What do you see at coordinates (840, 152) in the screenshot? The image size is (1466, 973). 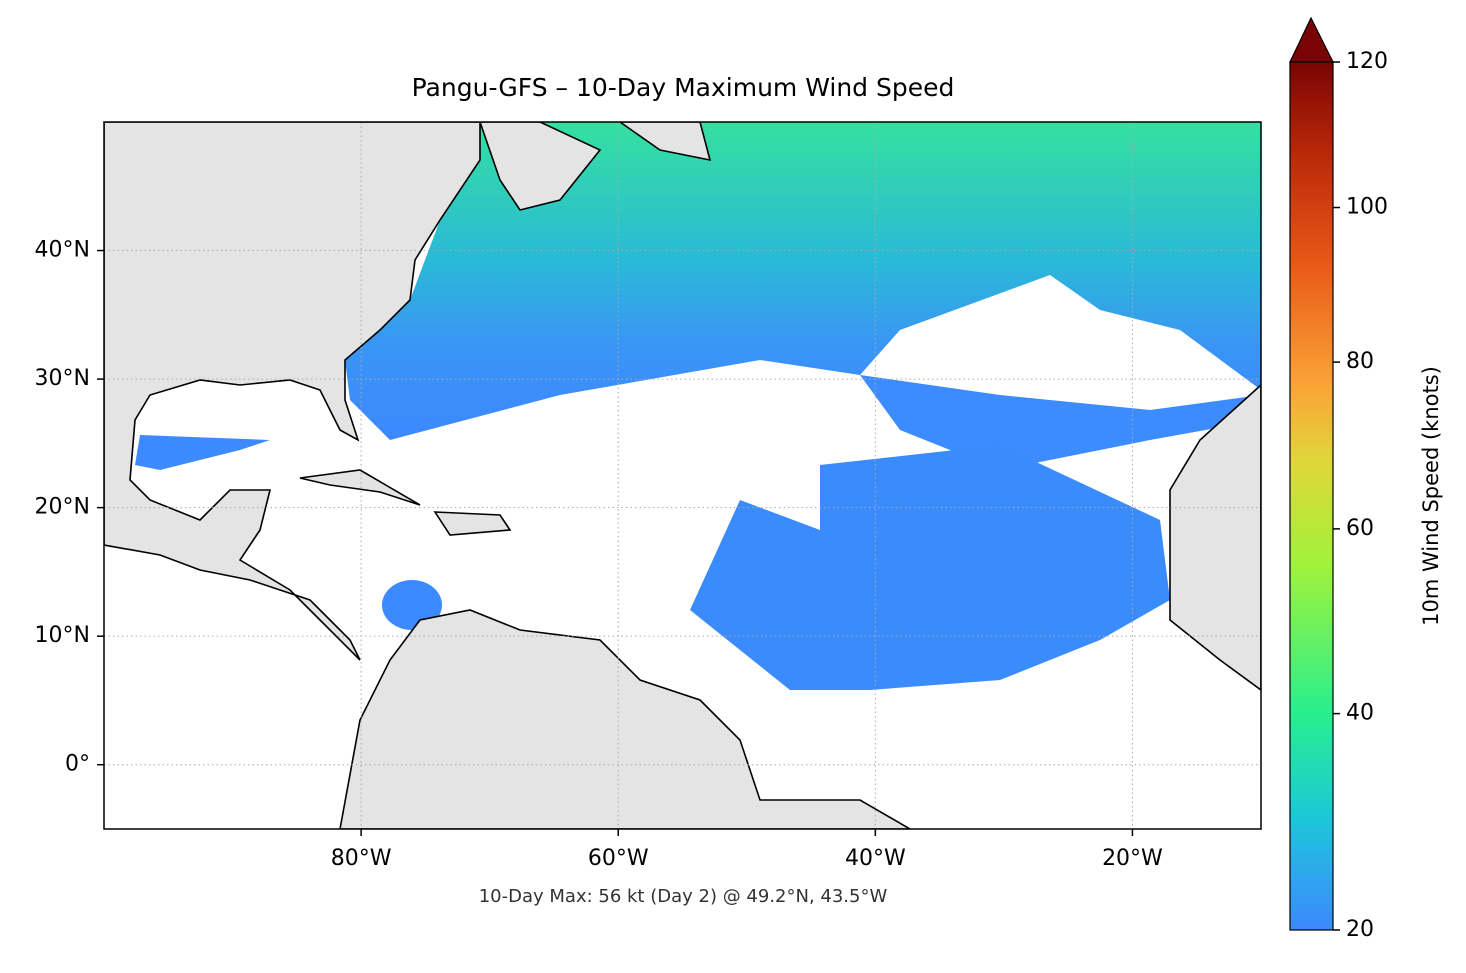 I see `wind-peak` at bounding box center [840, 152].